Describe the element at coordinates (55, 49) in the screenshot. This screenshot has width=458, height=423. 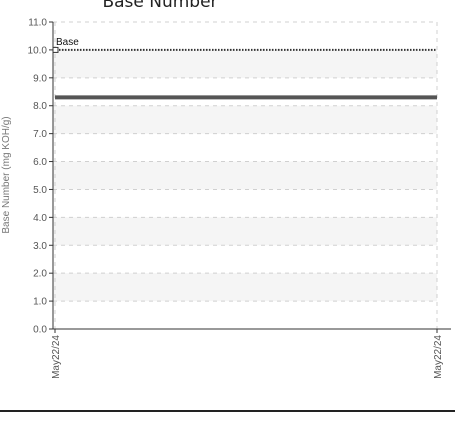
I see `reference-line-marker` at that location.